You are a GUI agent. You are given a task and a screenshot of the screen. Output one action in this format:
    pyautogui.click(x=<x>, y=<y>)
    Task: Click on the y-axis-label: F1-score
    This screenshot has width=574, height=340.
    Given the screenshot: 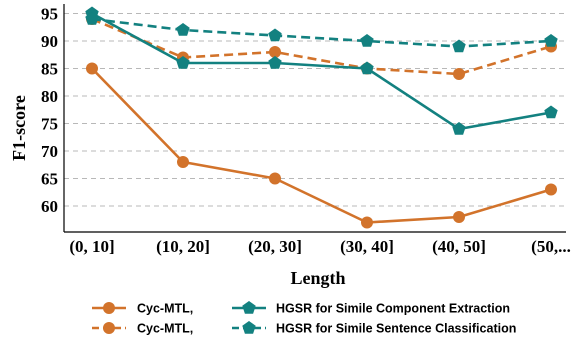 What is the action you would take?
    pyautogui.click(x=19, y=128)
    